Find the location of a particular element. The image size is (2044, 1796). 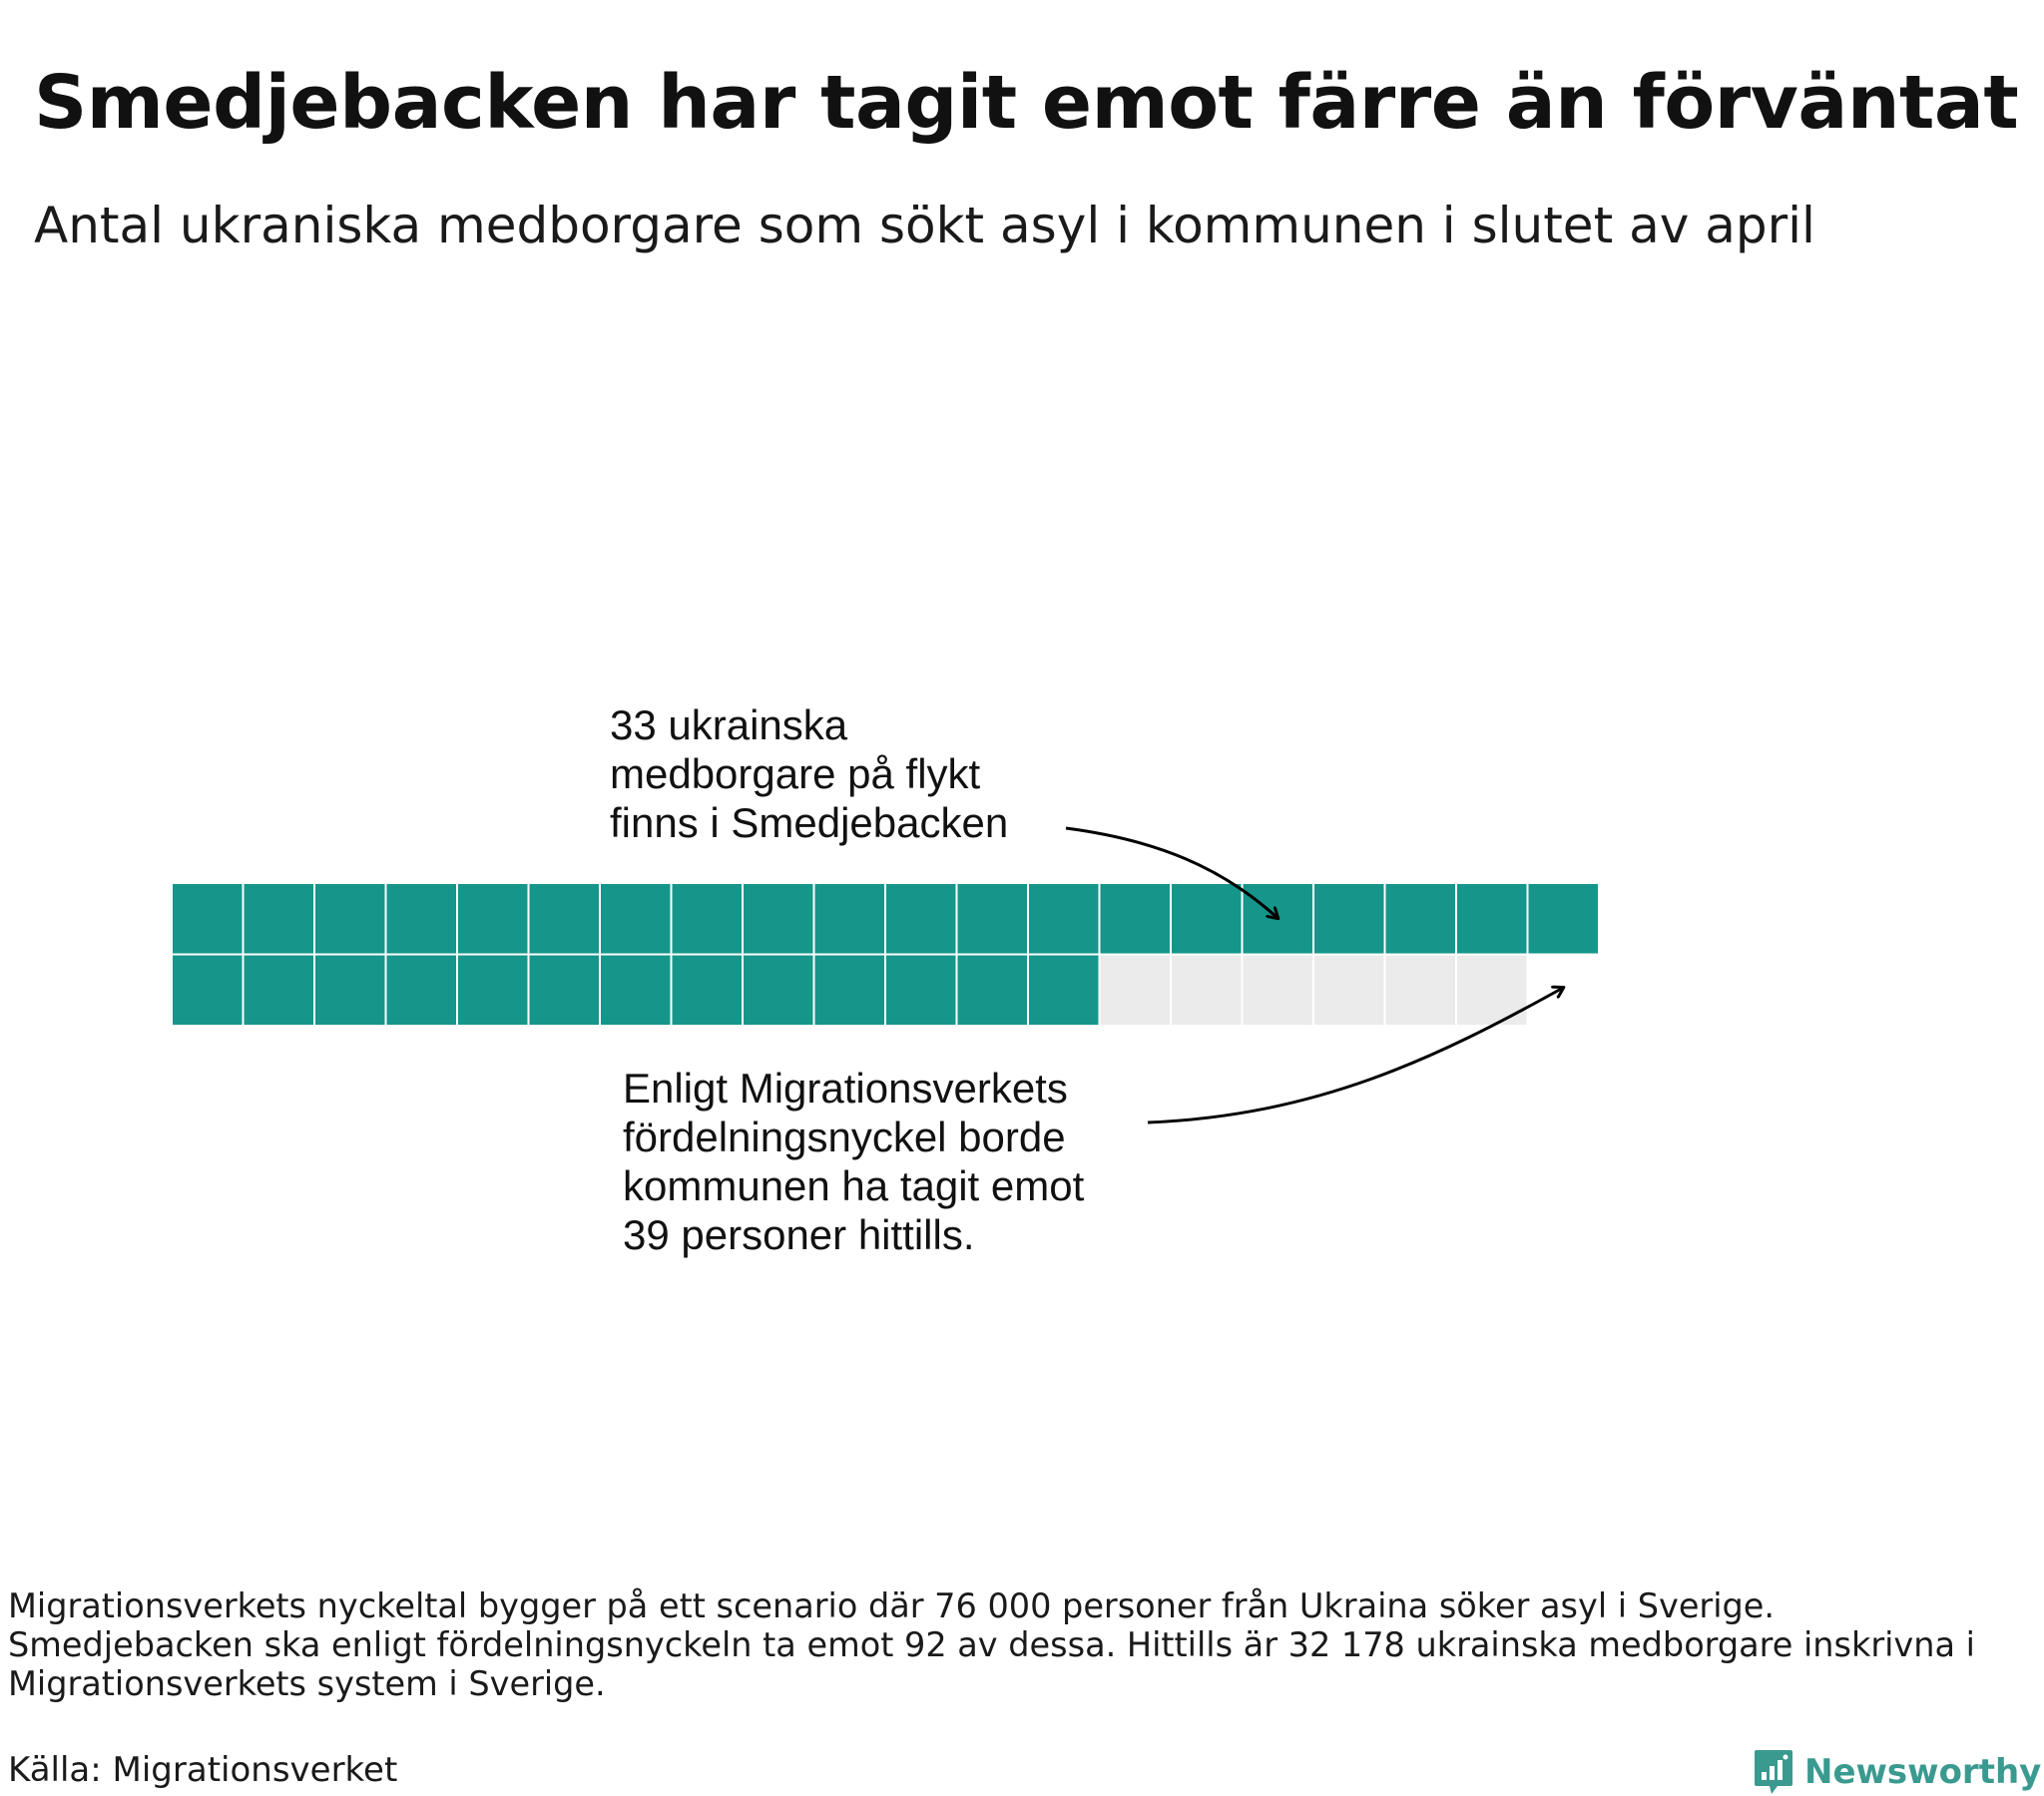

waffle-cells is located at coordinates (885, 954).